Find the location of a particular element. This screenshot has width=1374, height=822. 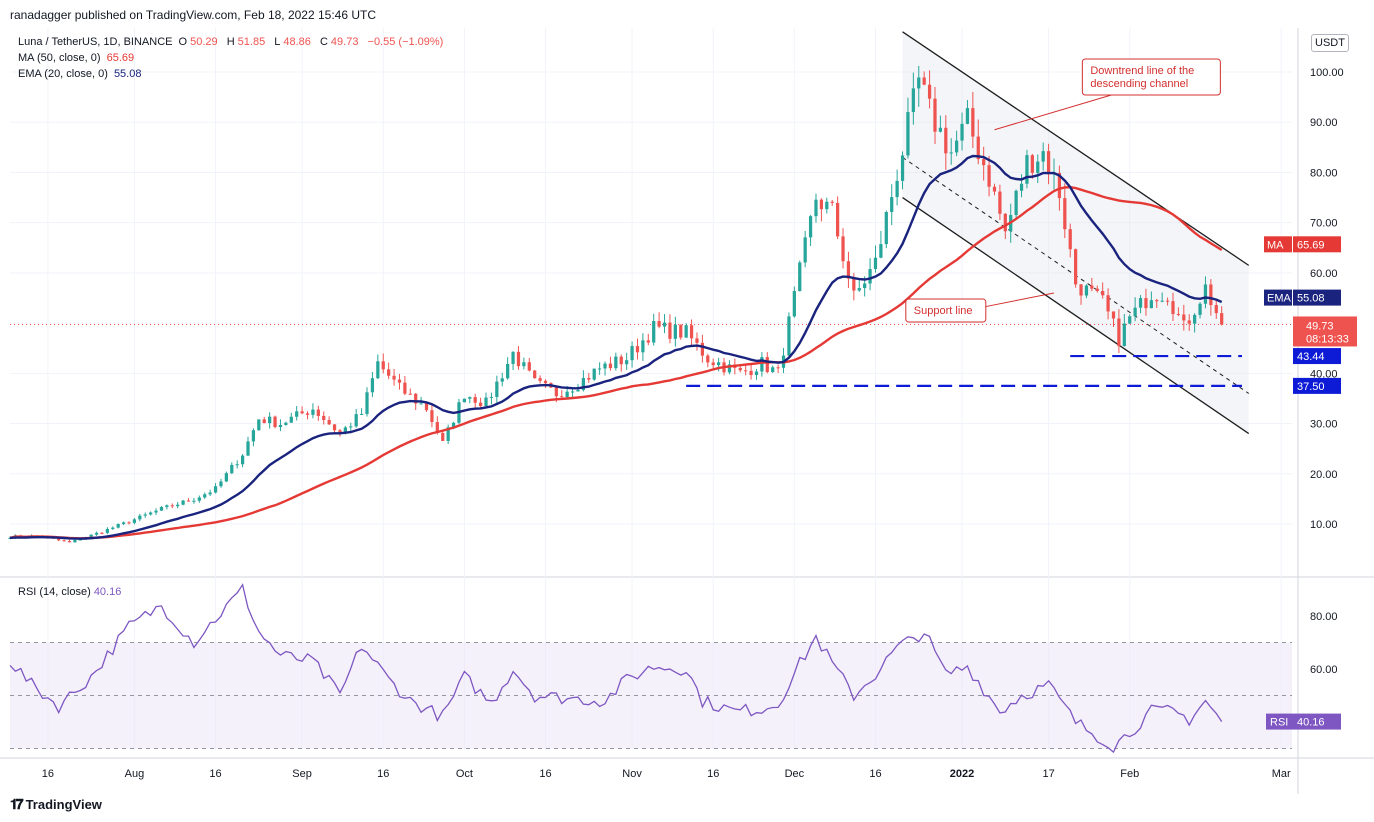

symbol-title: Luna / TetherUS, 1D, BINANCE is located at coordinates (95, 42).